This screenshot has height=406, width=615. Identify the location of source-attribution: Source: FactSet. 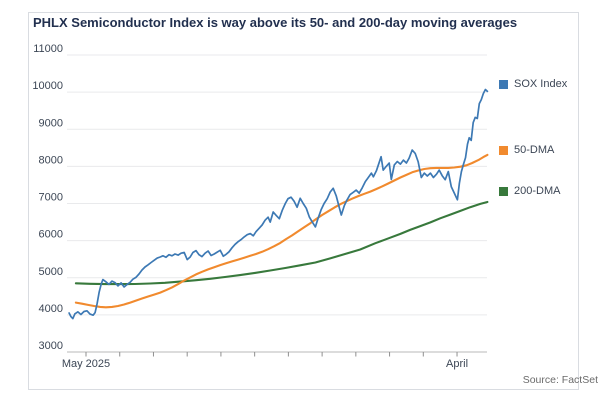
(560, 380).